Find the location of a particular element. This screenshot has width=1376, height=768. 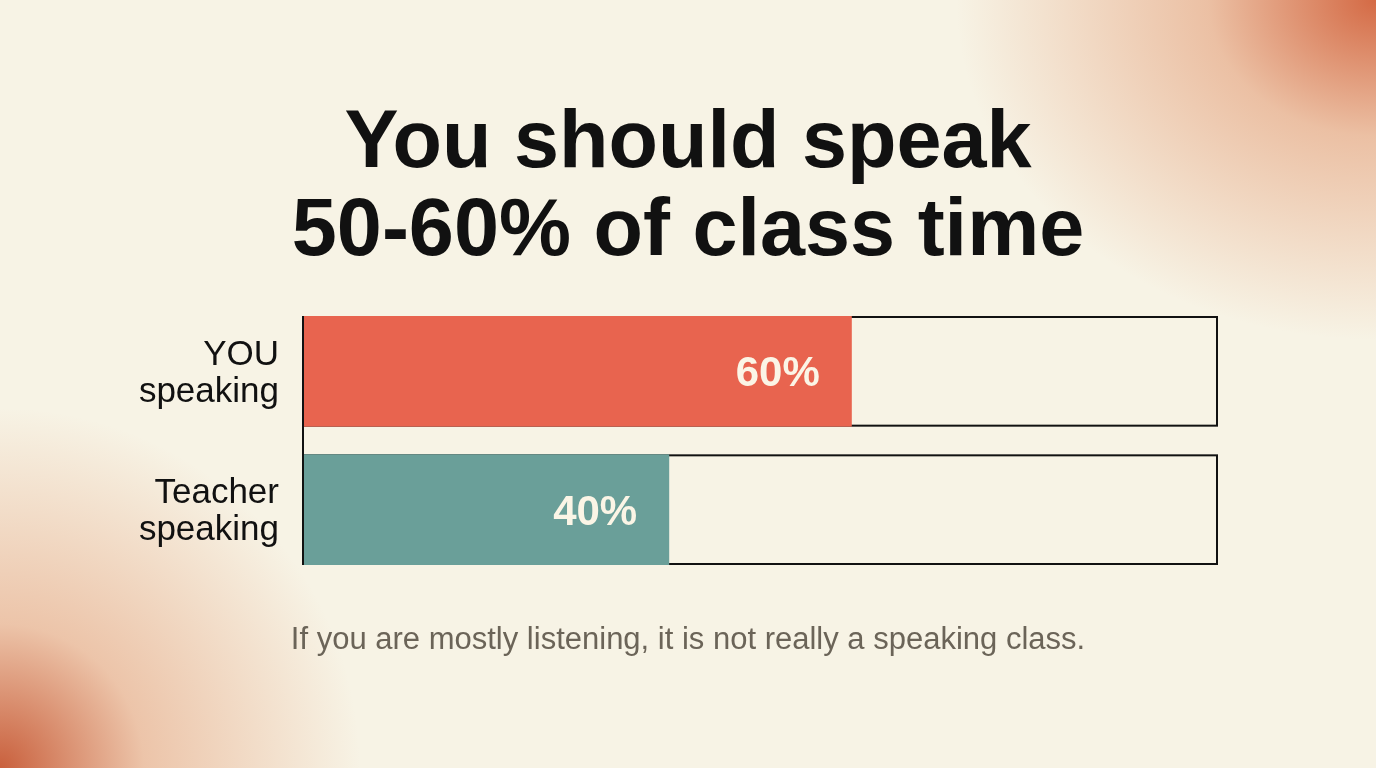

data-label: 40% is located at coordinates (595, 510).